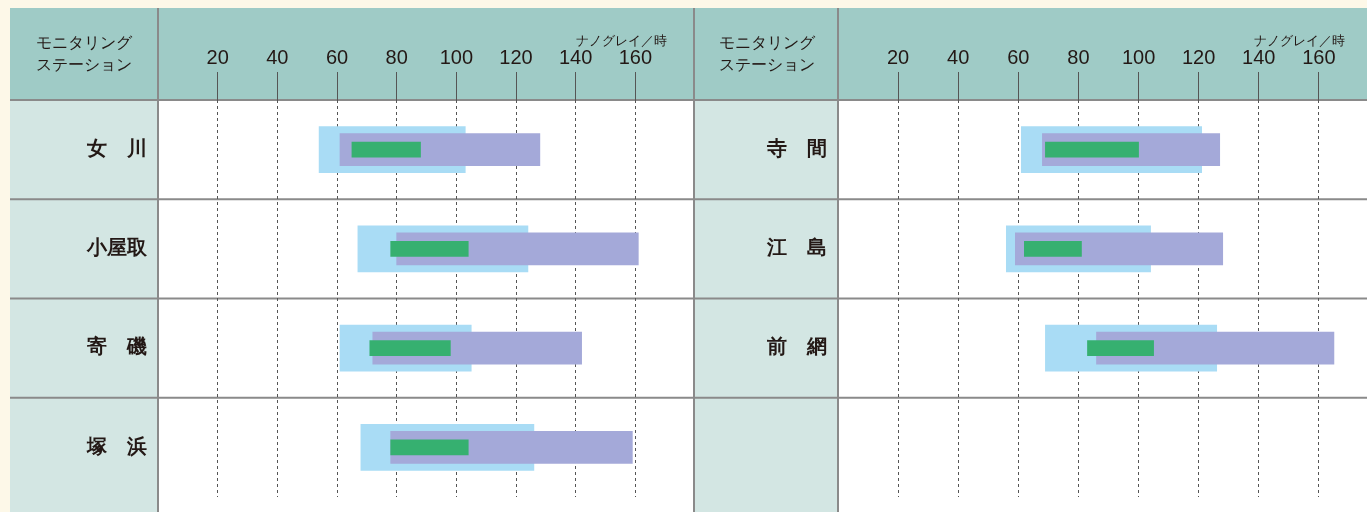 This screenshot has width=1367, height=512. I want to click on y-tick-label: 小屋取, so click(117, 247).